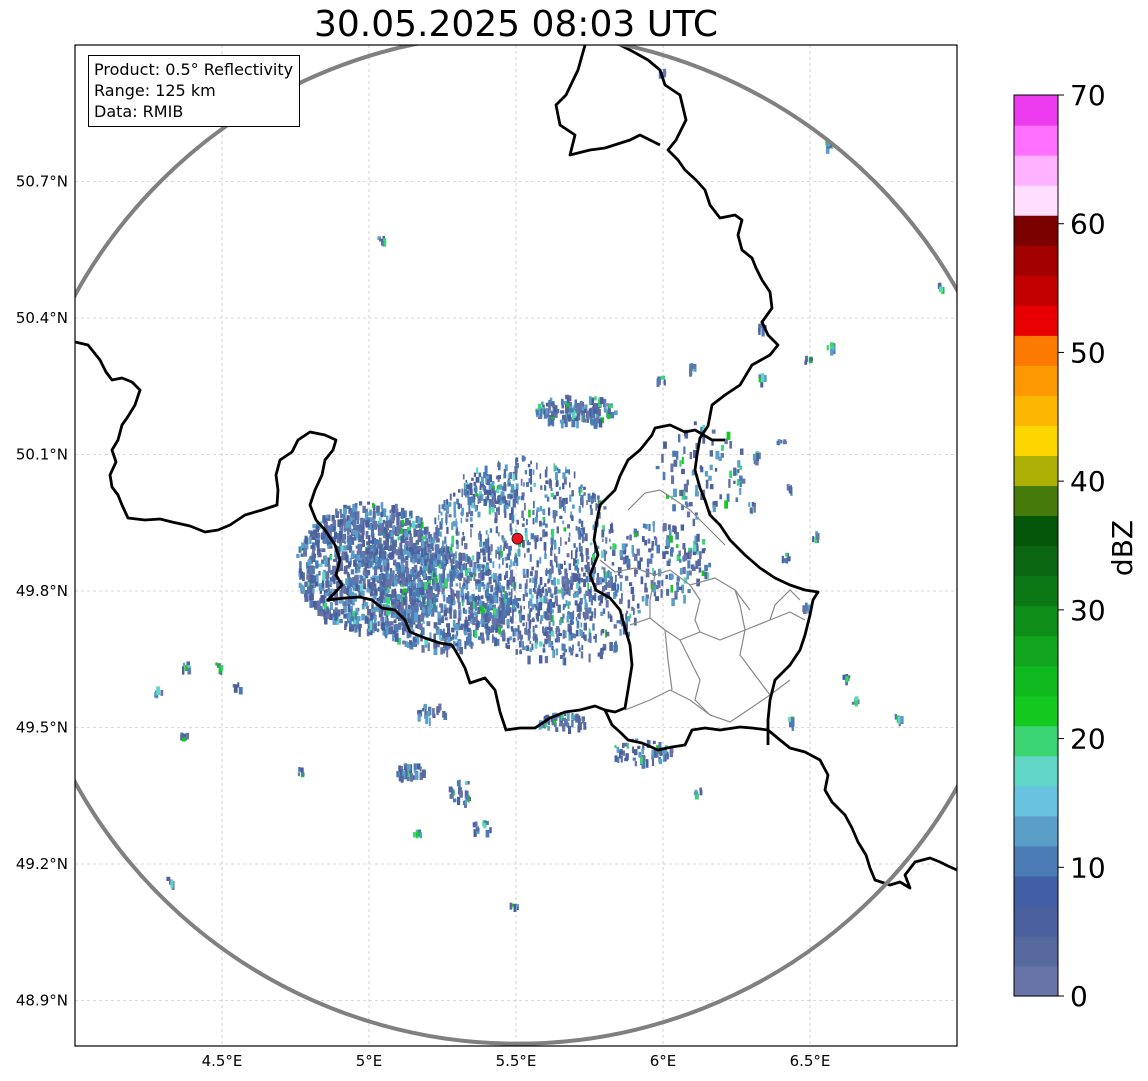  I want to click on colorbar-segment, so click(1036, 471).